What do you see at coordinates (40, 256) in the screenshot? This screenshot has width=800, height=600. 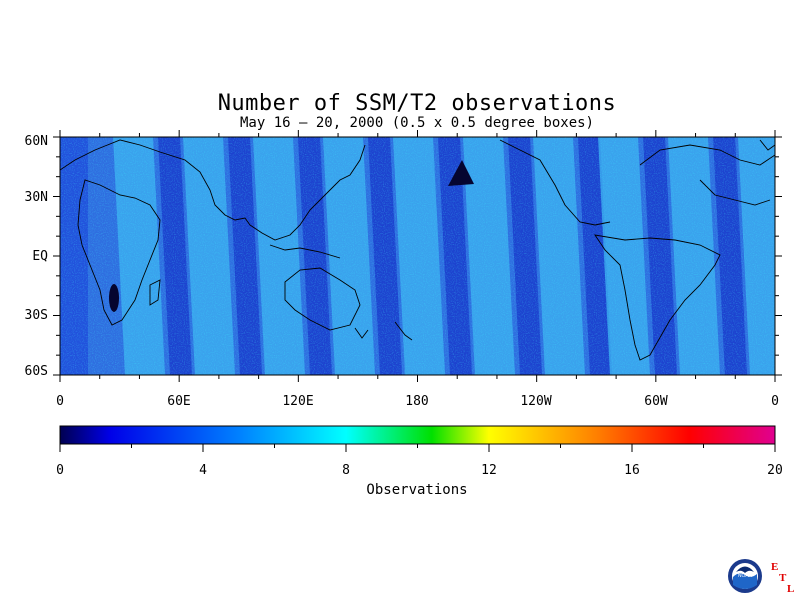 I see `lat-label-eq: EQ` at bounding box center [40, 256].